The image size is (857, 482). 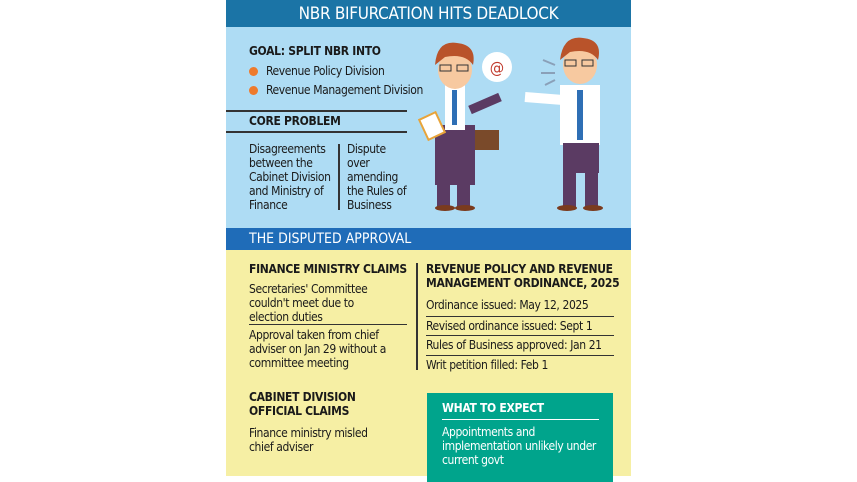 I want to click on speech-bubble-text: @, so click(x=497, y=67).